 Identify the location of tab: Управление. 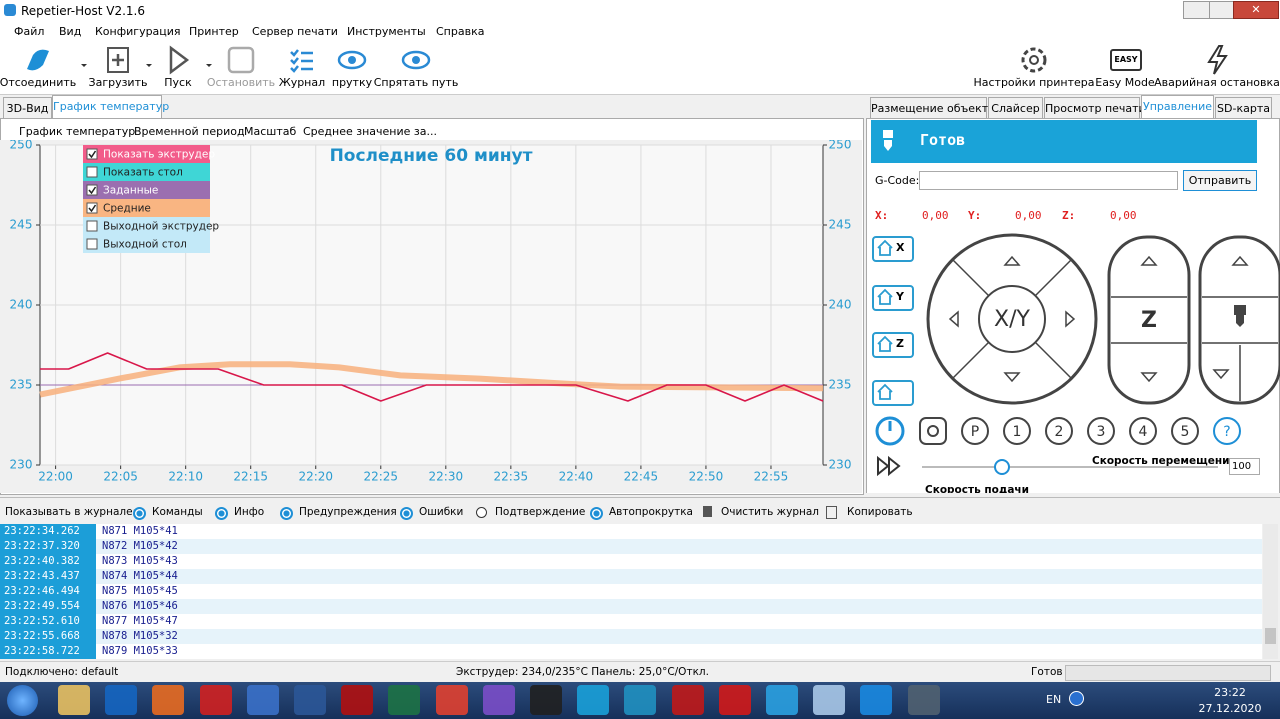
(1177, 107).